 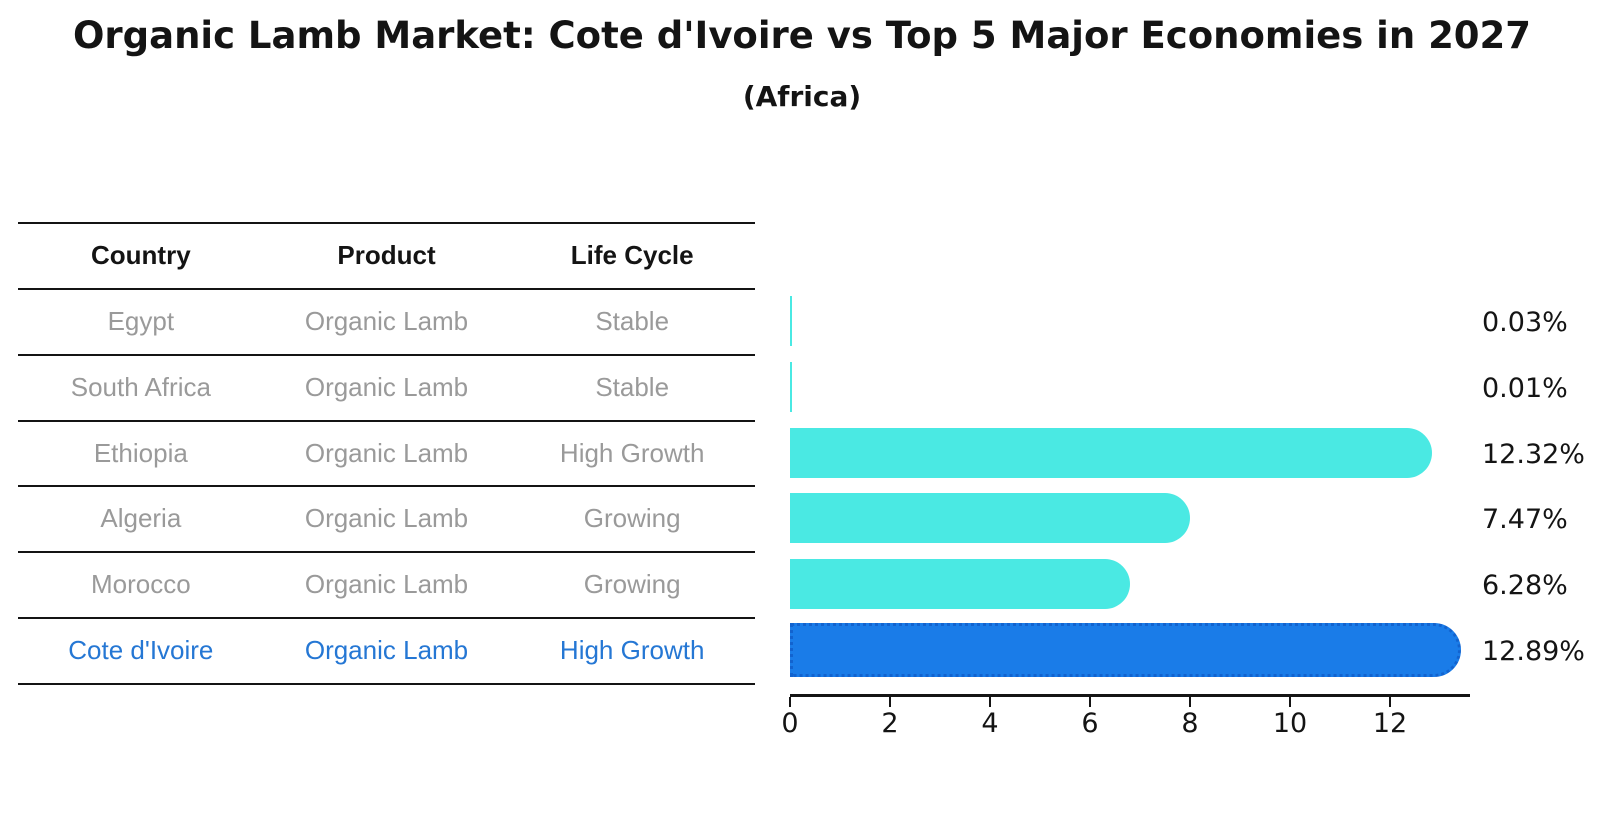 I want to click on bar-morocco, so click(x=960, y=584).